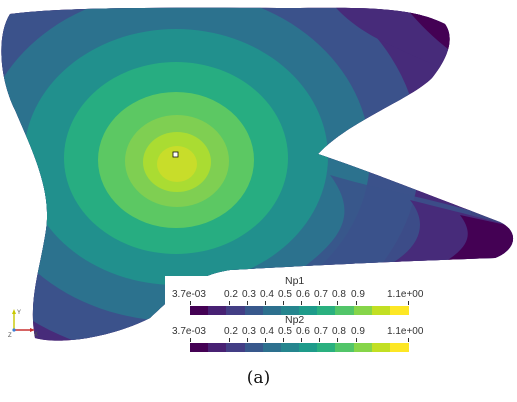 Image resolution: width=517 pixels, height=402 pixels. I want to click on colorbar-2-tick-label: 0.3, so click(249, 331).